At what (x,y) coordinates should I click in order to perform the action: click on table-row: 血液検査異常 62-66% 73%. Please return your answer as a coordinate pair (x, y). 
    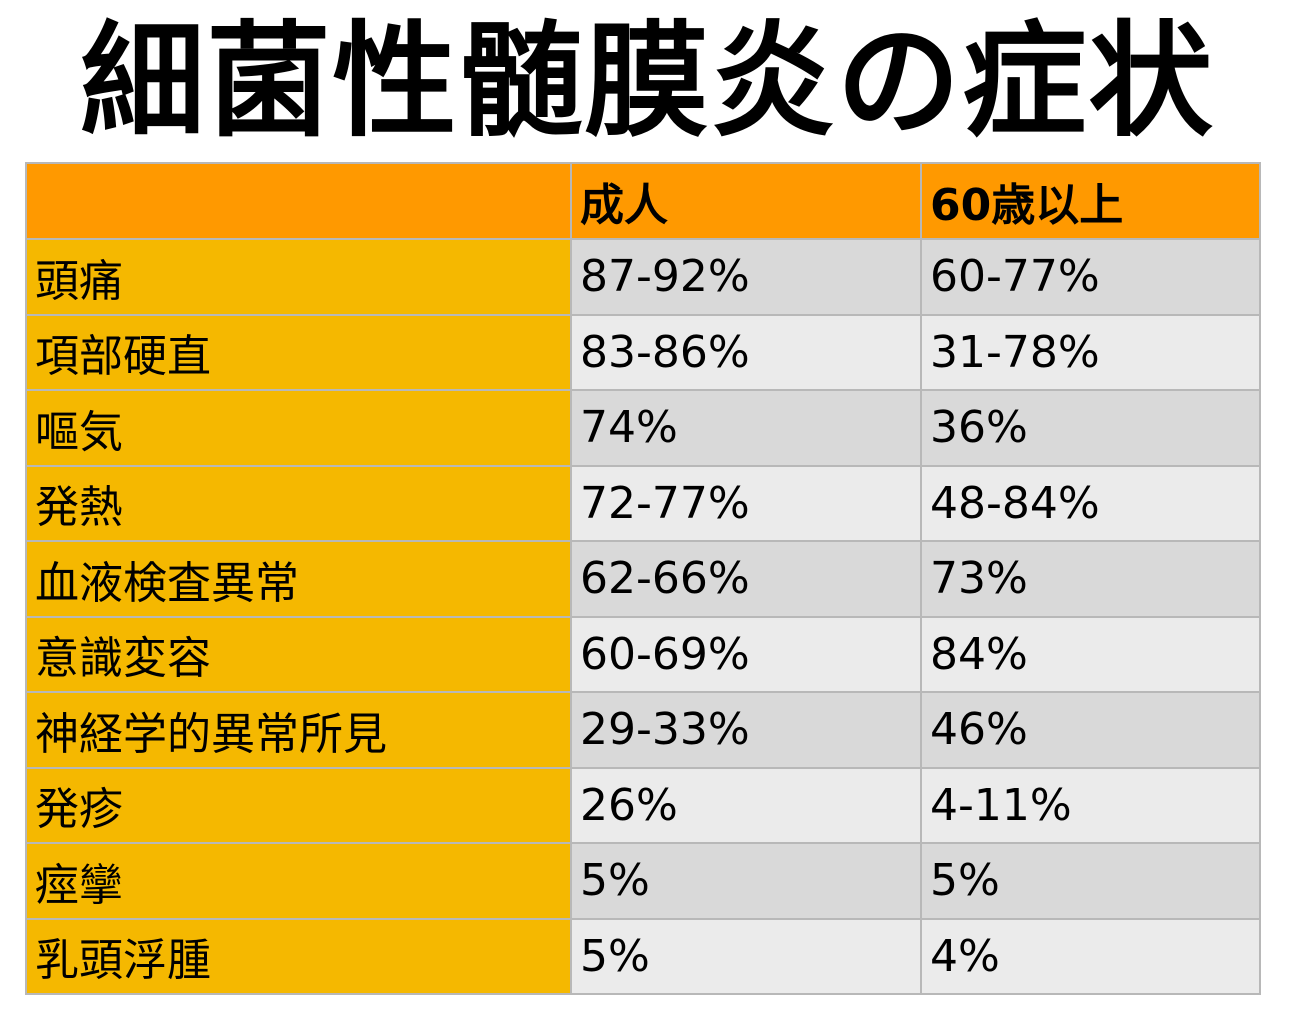
    Looking at the image, I should click on (643, 579).